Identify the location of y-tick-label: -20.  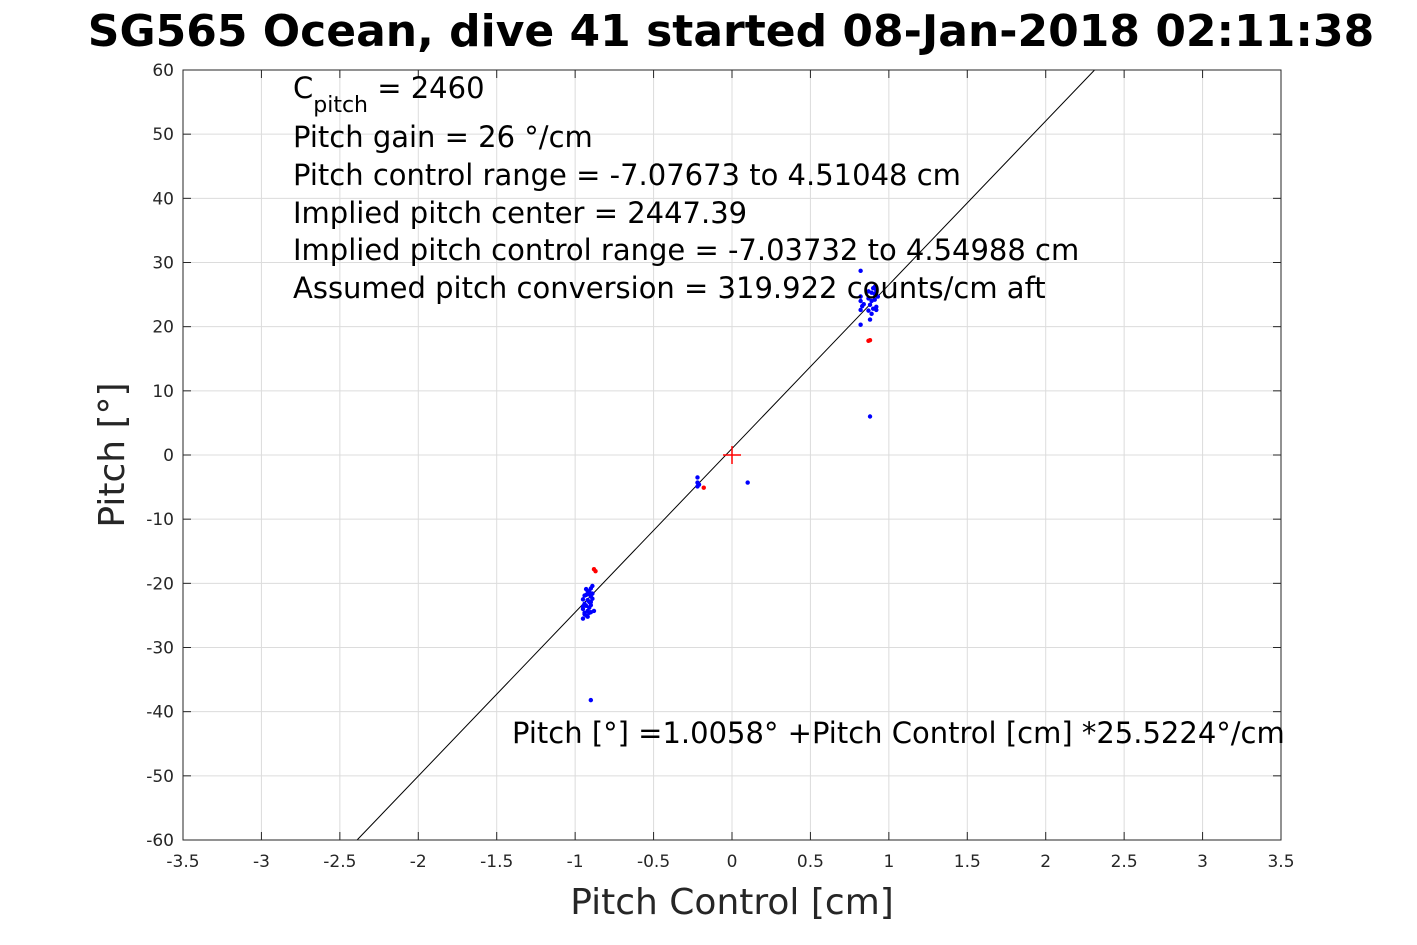
(160, 584).